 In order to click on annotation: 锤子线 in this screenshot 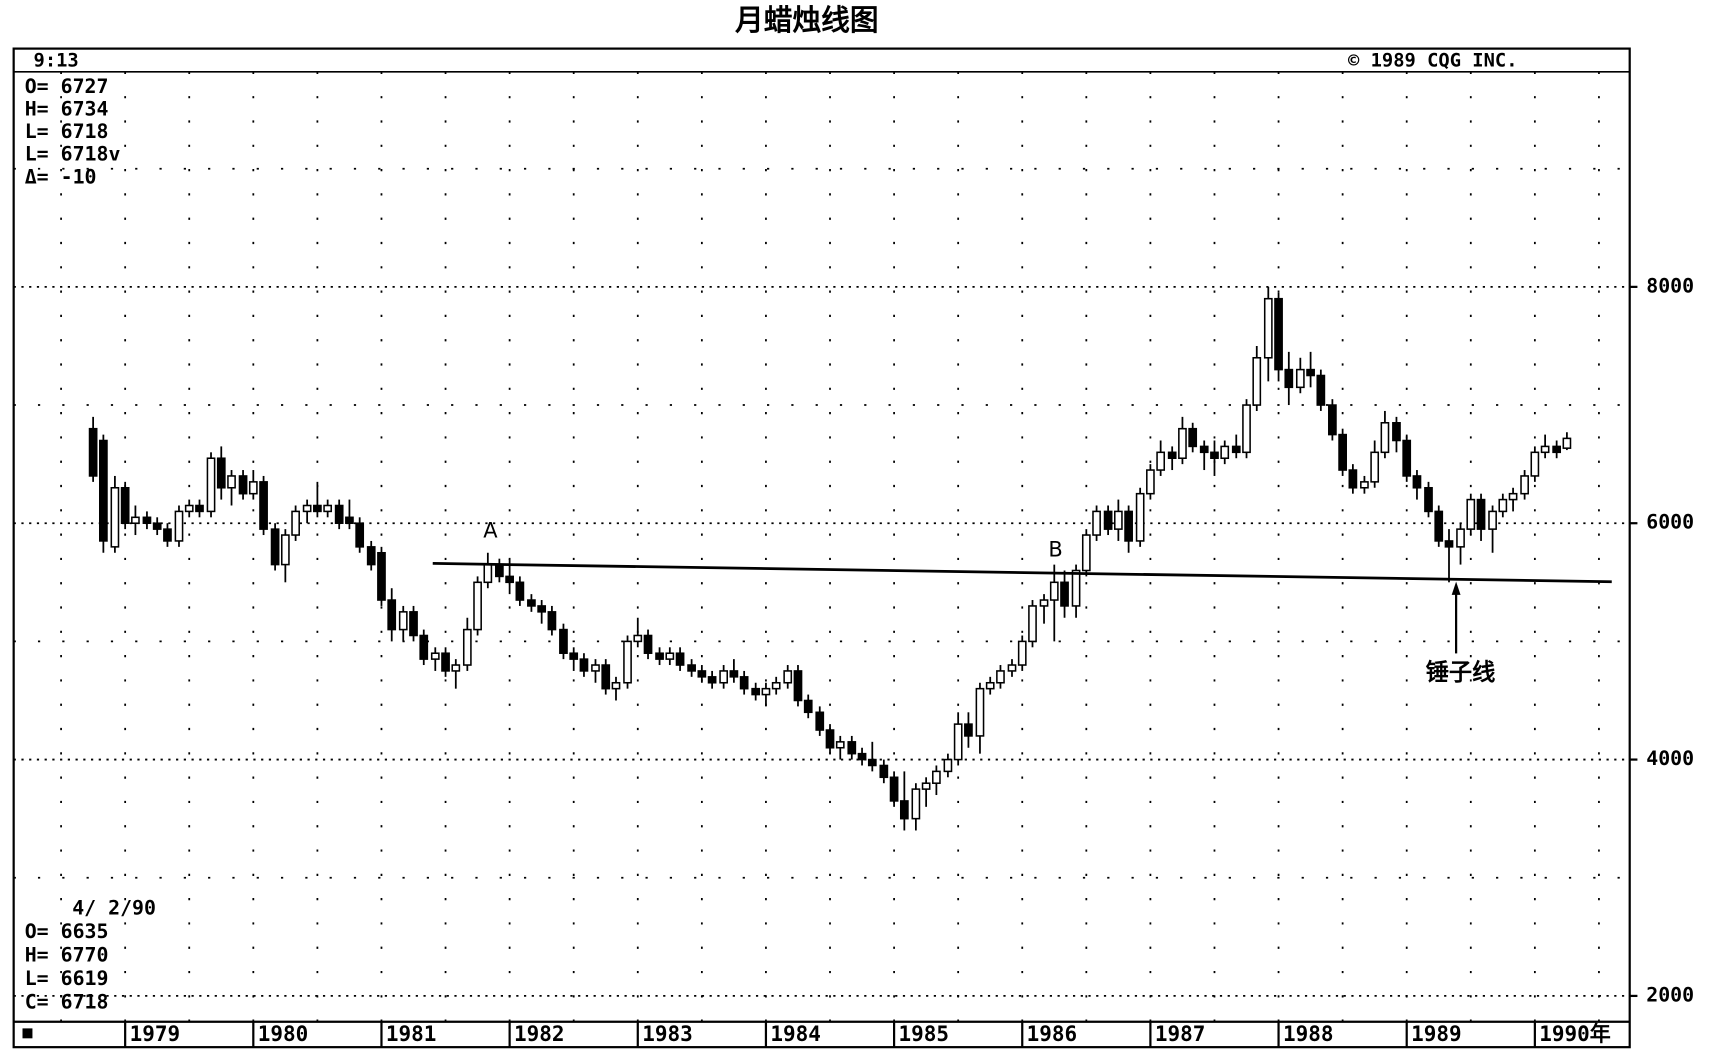, I will do `click(1461, 672)`.